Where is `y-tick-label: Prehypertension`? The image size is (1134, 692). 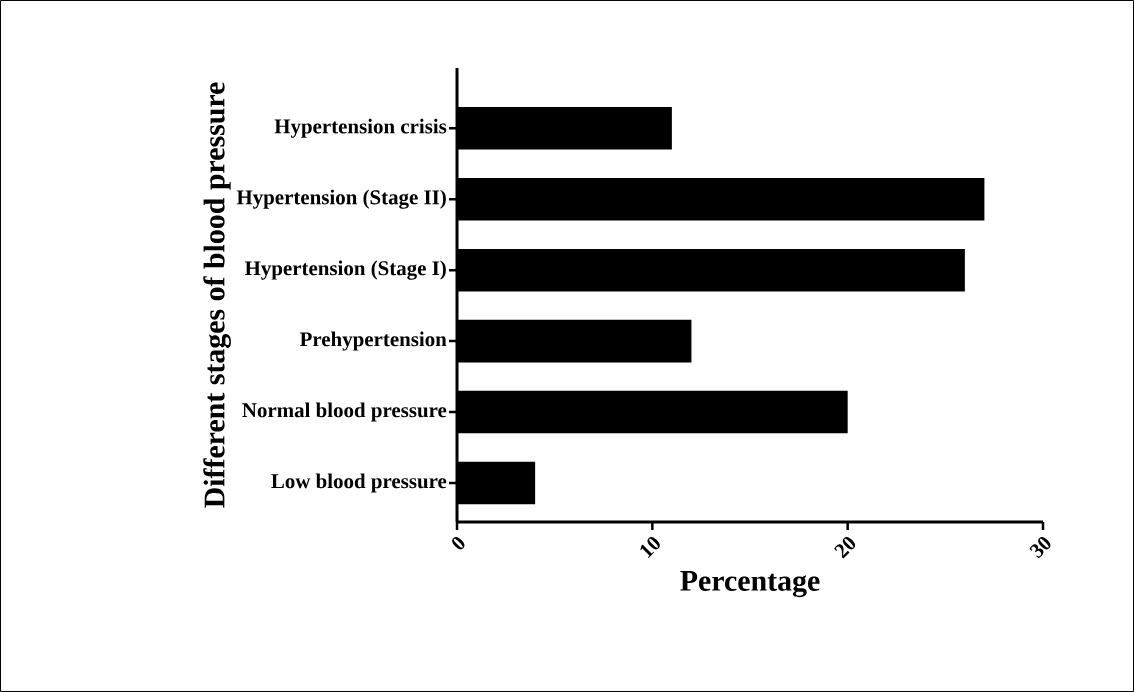 y-tick-label: Prehypertension is located at coordinates (373, 341).